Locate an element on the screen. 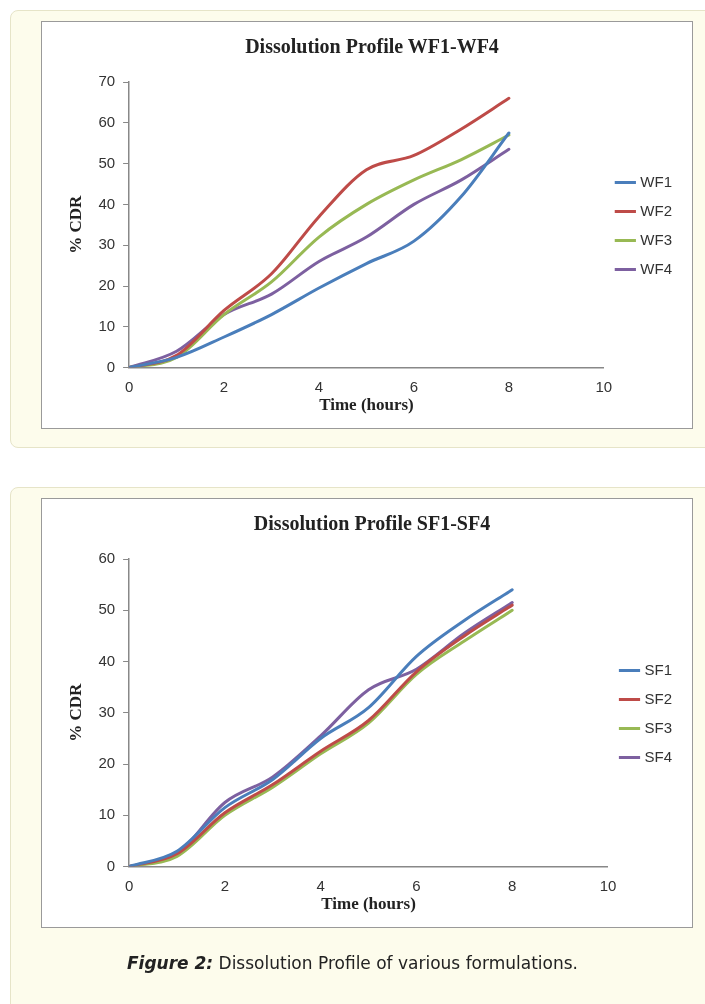  legend-label: SF4 is located at coordinates (658, 756).